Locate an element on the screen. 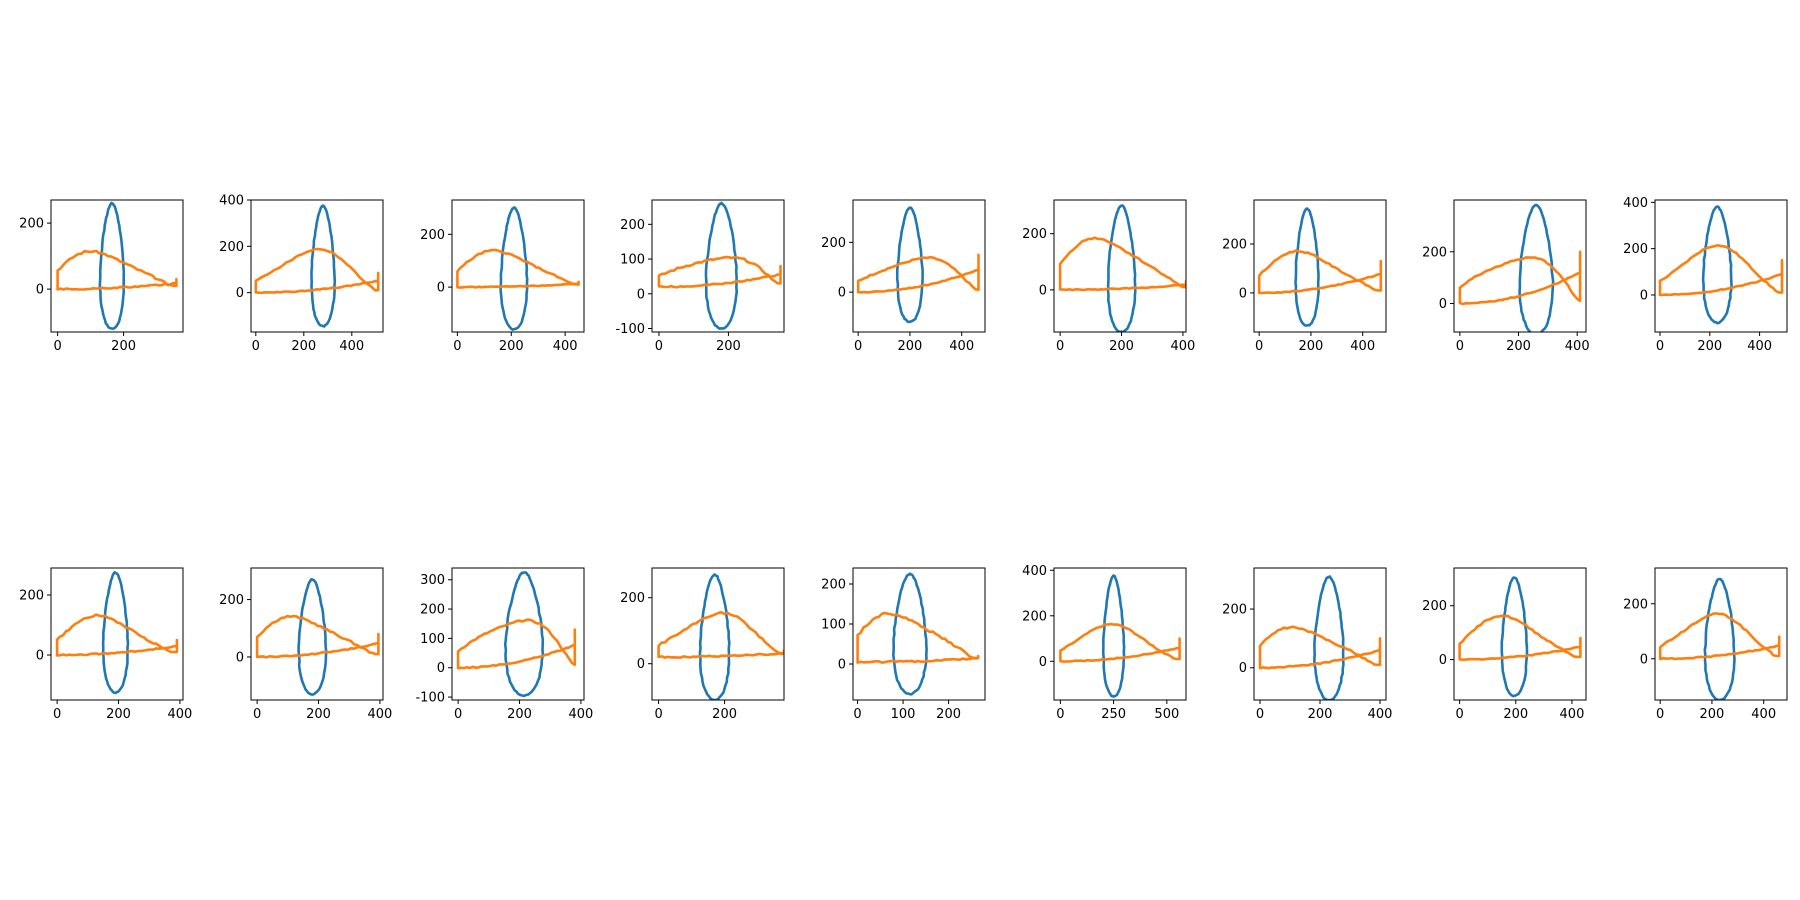 This screenshot has width=1800, height=900. subplot-4: 0 200 -100 0 100 200 is located at coordinates (700, 276).